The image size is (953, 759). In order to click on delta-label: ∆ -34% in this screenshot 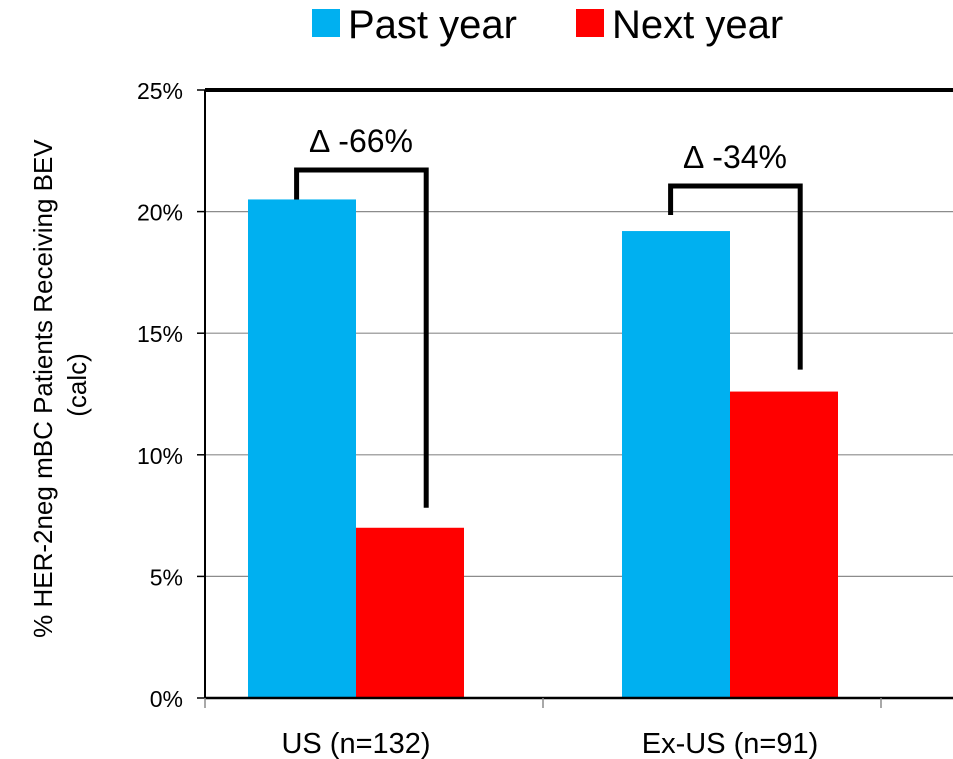, I will do `click(735, 157)`.